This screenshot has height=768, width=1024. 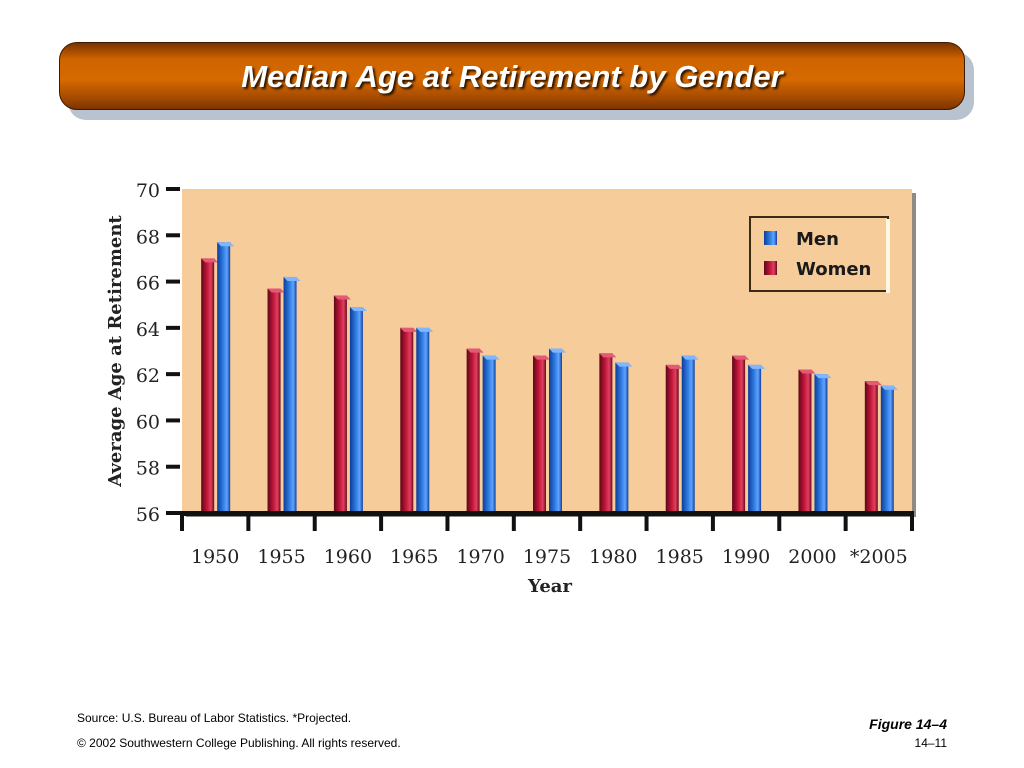 What do you see at coordinates (148, 284) in the screenshot?
I see `y-tick-label: 66` at bounding box center [148, 284].